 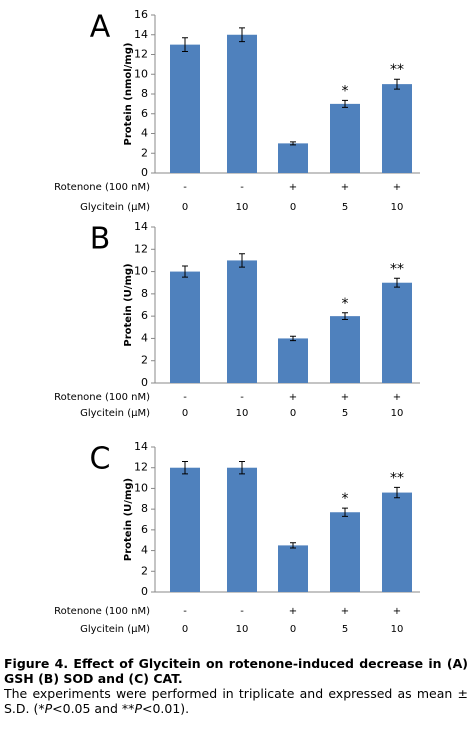 What do you see at coordinates (93, 708) in the screenshot?
I see `caption-text: <0.05 and **` at bounding box center [93, 708].